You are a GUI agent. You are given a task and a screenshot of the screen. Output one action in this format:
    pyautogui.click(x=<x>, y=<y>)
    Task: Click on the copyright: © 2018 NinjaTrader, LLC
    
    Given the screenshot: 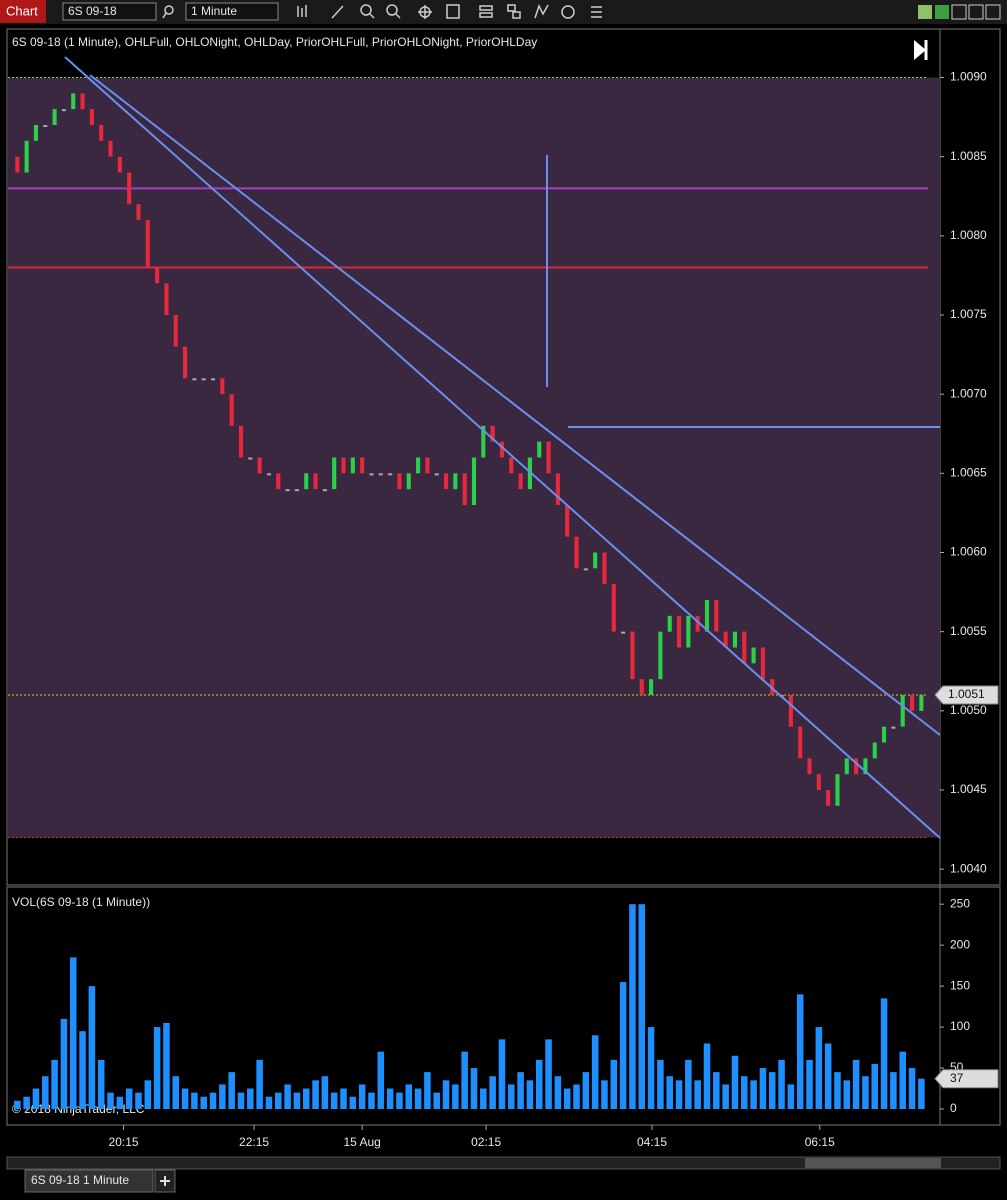 What is the action you would take?
    pyautogui.click(x=78, y=1109)
    